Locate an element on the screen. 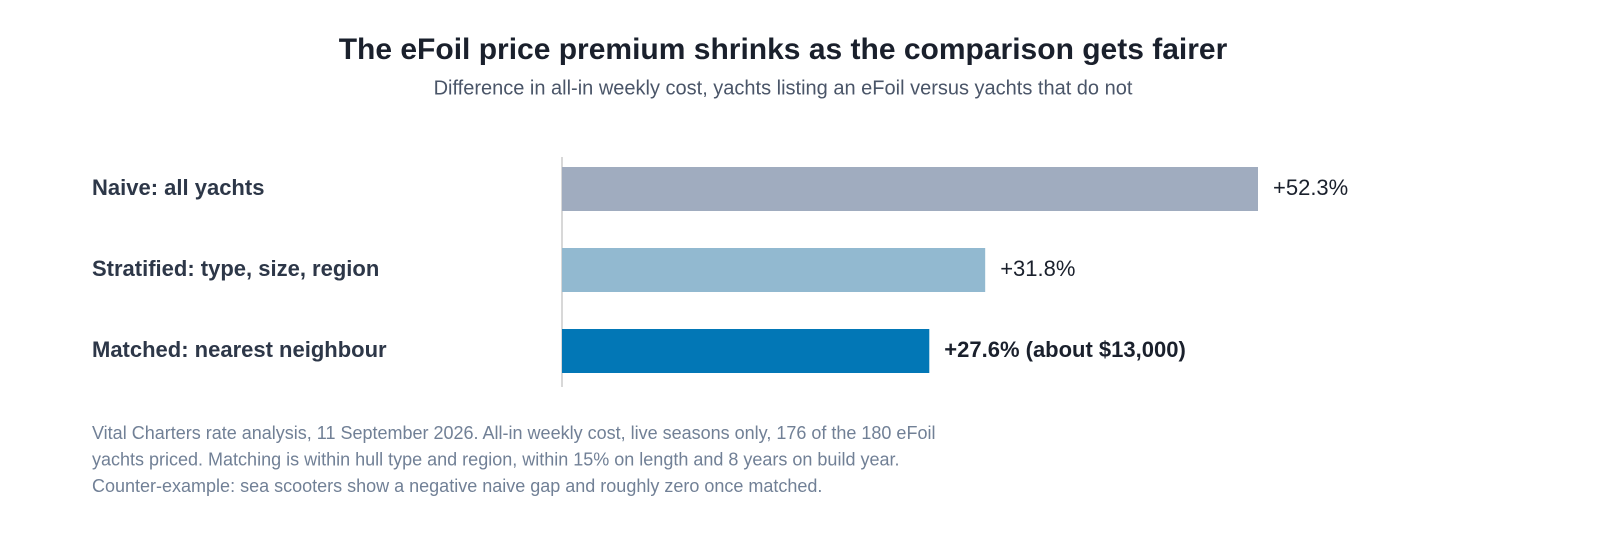  value-label: +27.6% (about $13,000) is located at coordinates (1065, 349).